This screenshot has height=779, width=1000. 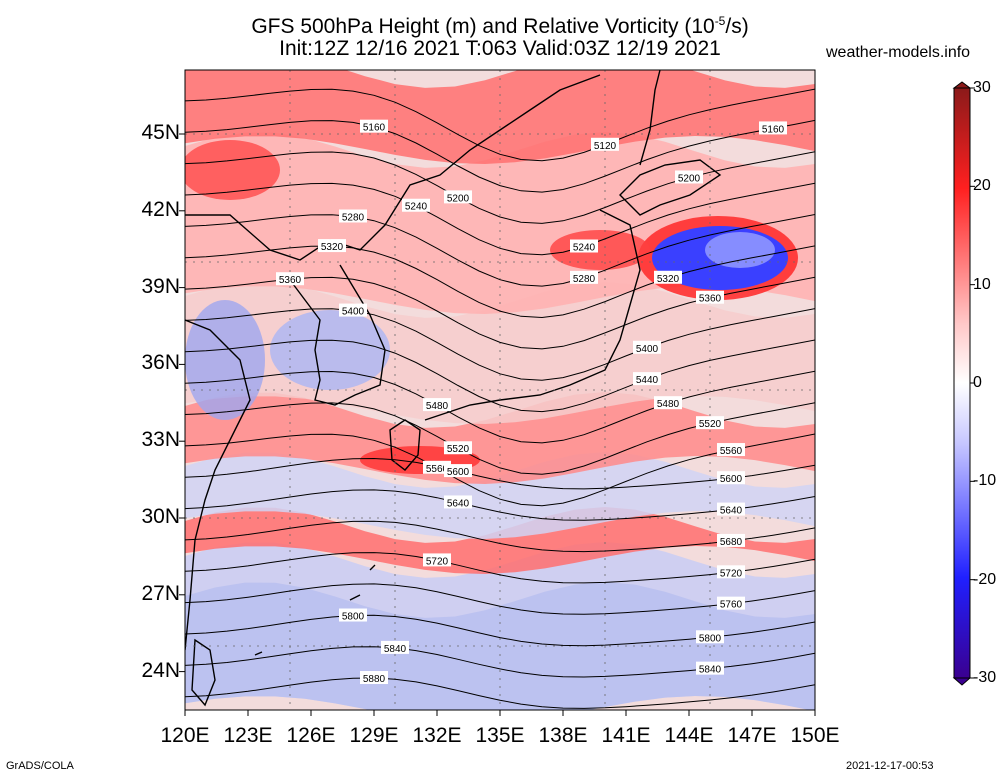 What do you see at coordinates (40, 766) in the screenshot?
I see `footer-credit: GrADS/COLA` at bounding box center [40, 766].